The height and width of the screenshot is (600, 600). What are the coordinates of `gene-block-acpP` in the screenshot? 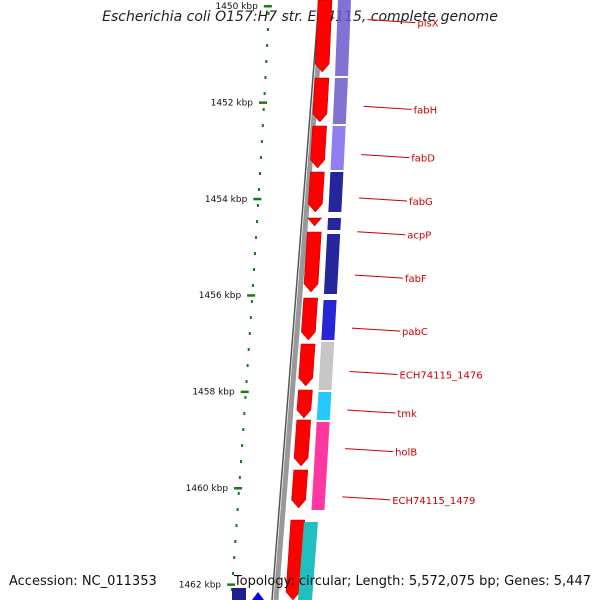 It's located at (334, 224).